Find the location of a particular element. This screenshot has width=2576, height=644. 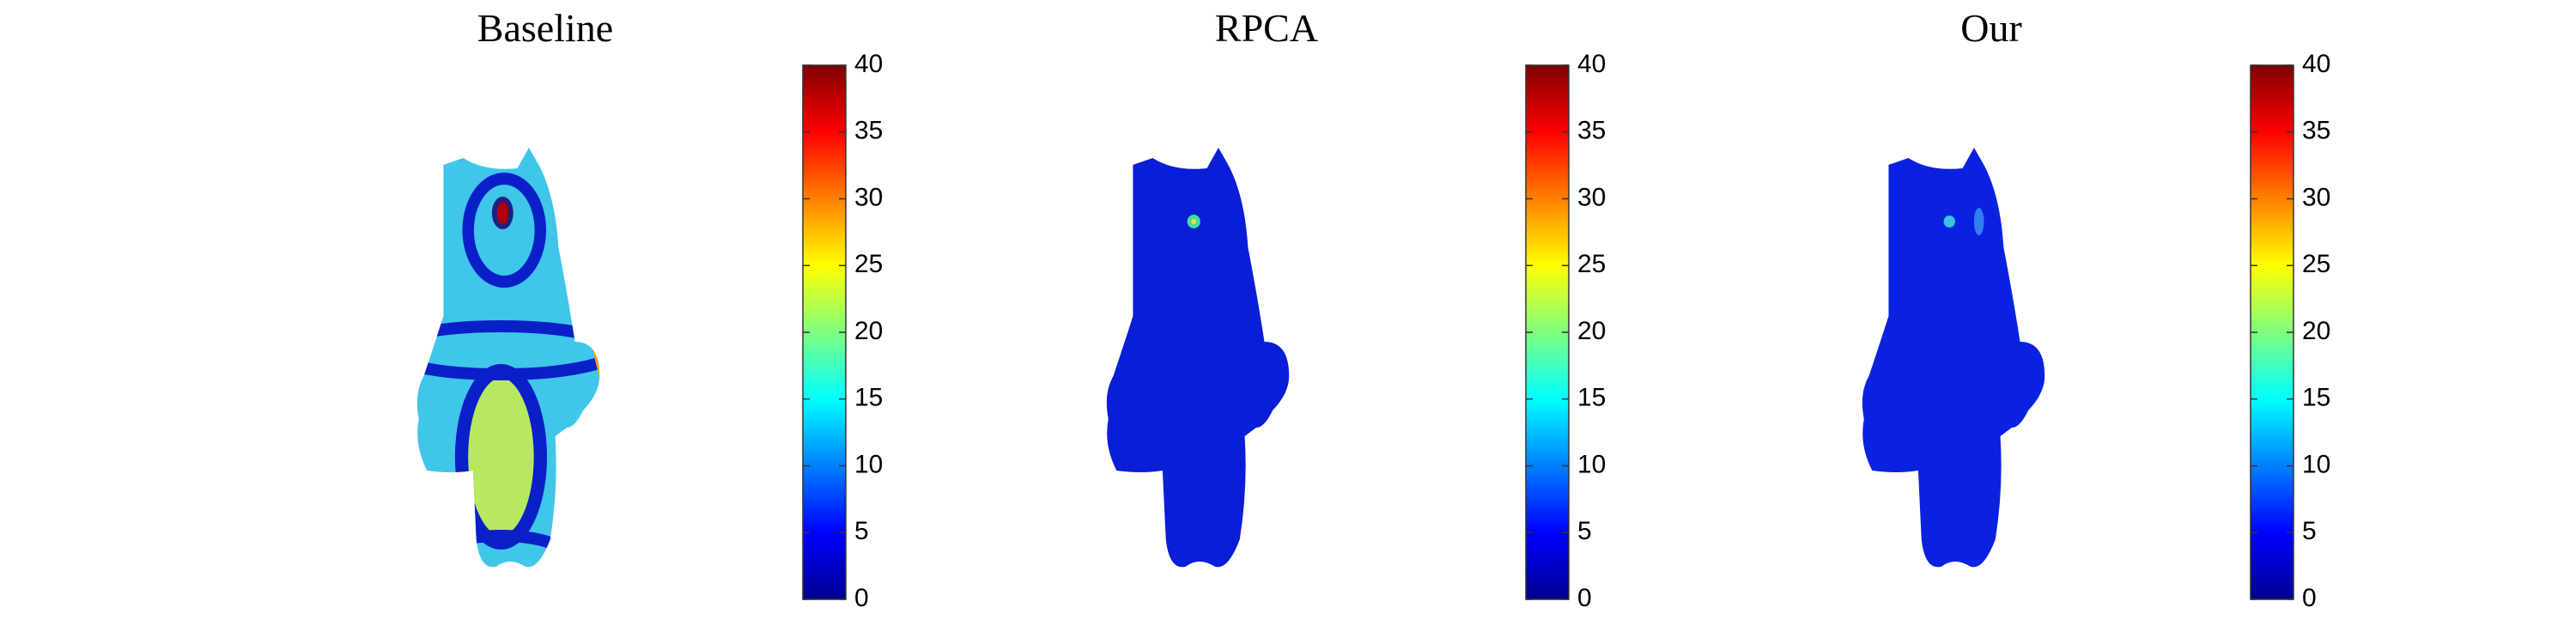

panel-title: RPCA is located at coordinates (1266, 28).